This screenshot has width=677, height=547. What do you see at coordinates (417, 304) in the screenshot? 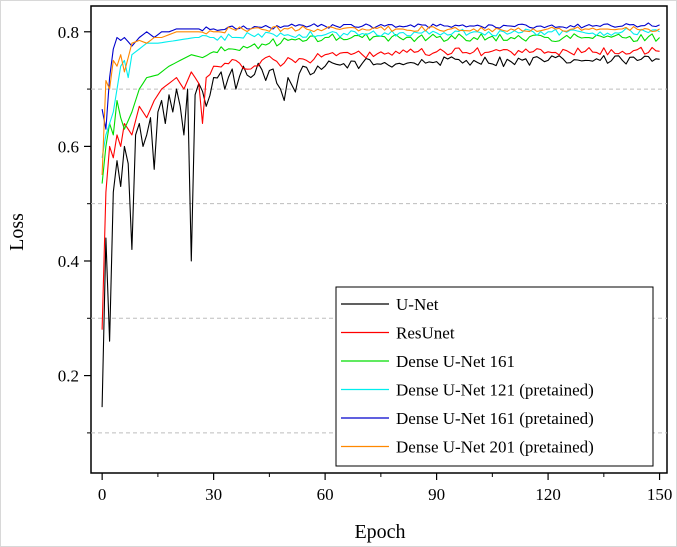
I see `legend-label: U-Net` at bounding box center [417, 304].